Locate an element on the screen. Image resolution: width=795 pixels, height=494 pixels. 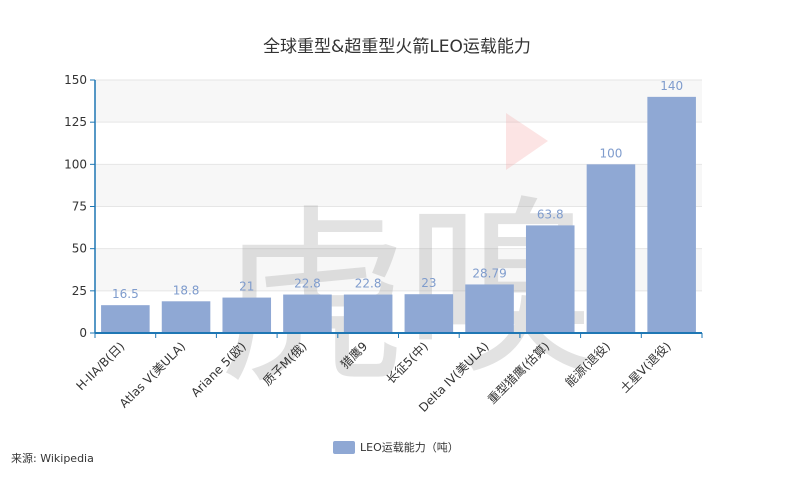
bar-value-label: 100 is located at coordinates (610, 153).